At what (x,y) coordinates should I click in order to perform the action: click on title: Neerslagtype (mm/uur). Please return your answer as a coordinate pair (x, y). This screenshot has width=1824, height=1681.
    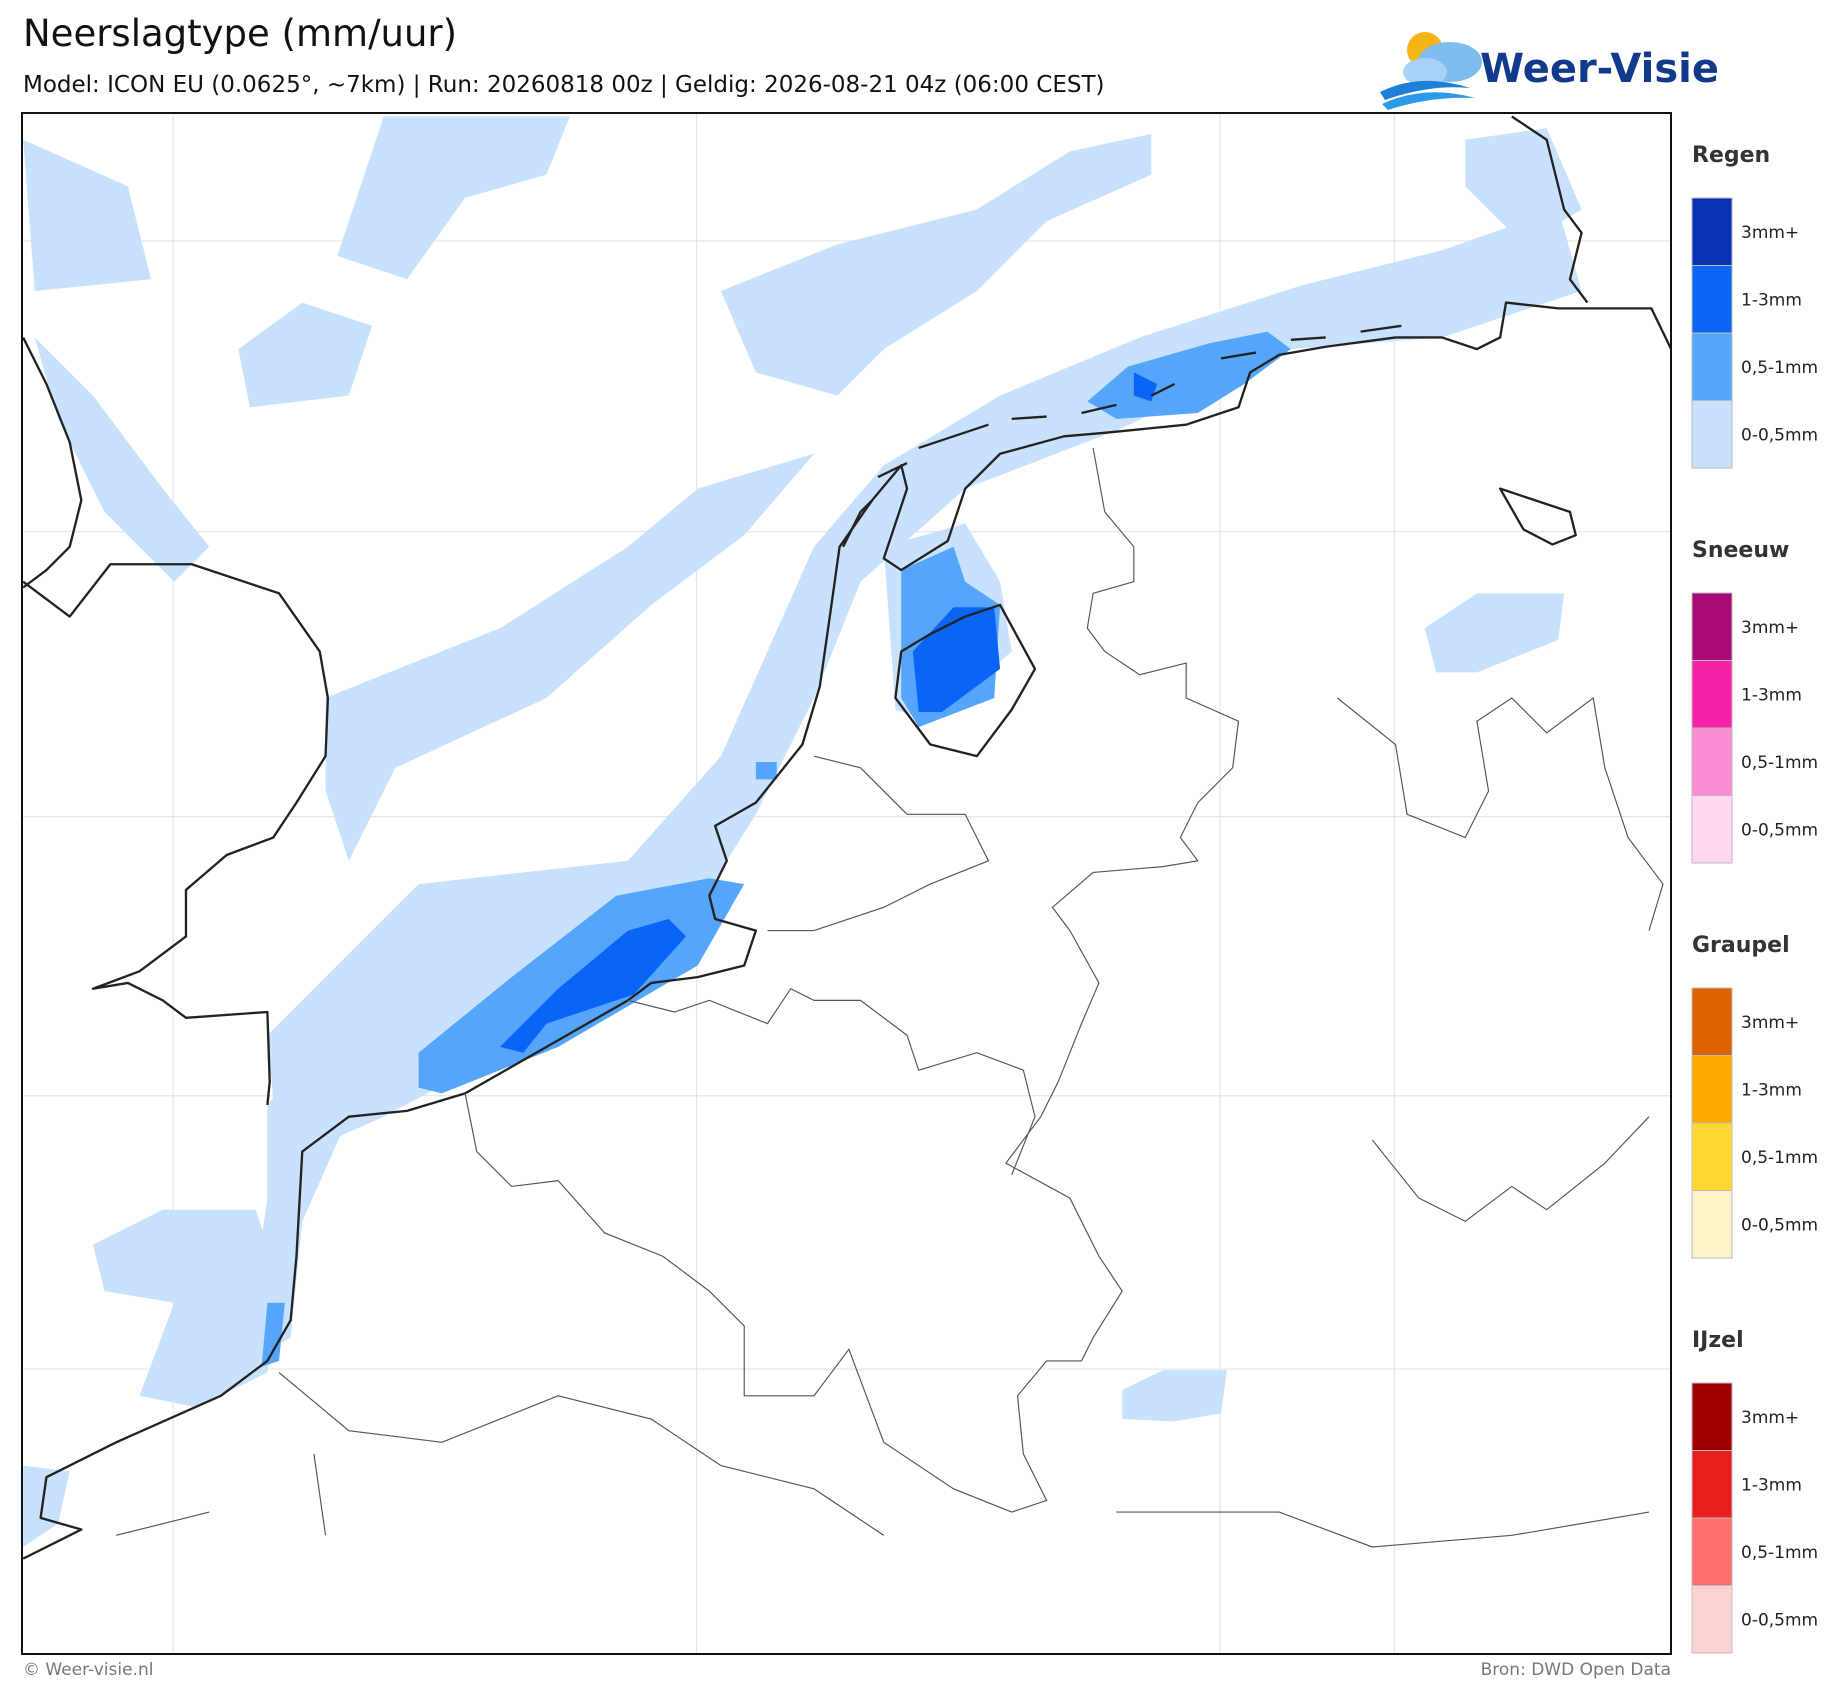
    Looking at the image, I should click on (240, 33).